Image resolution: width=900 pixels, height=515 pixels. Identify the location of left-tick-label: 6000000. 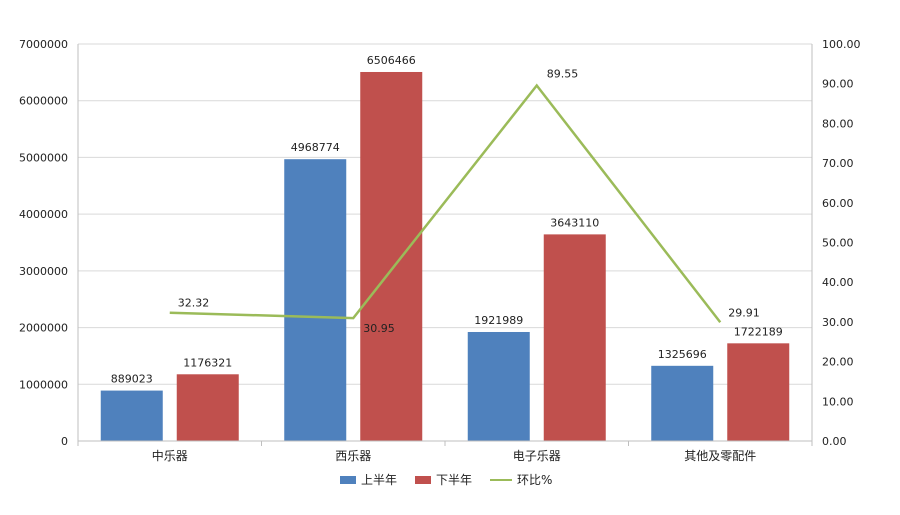
(43, 101).